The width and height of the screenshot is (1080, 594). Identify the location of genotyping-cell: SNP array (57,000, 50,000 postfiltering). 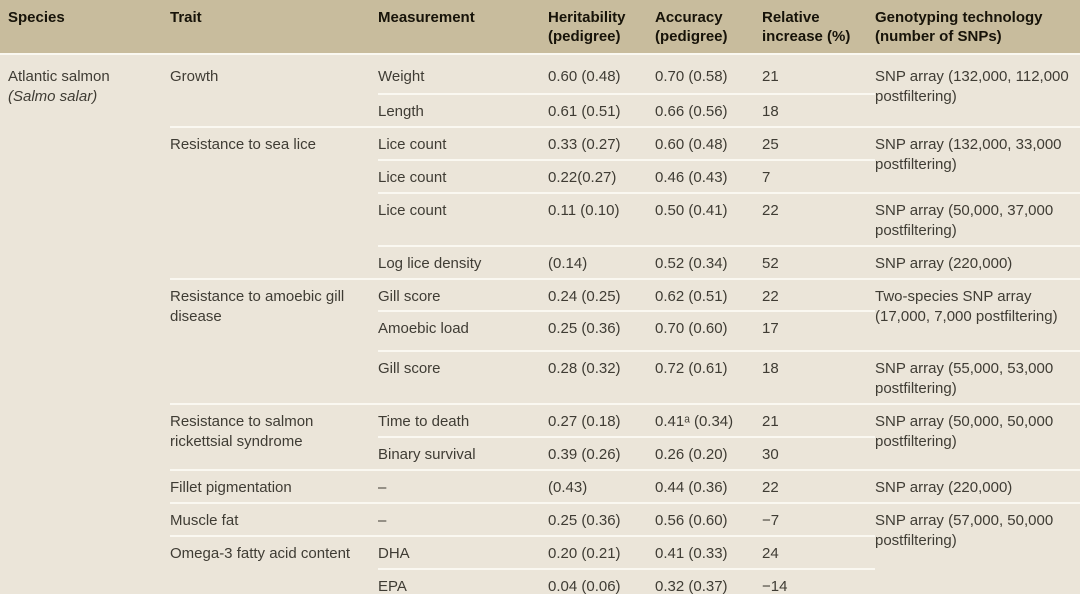
(977, 548).